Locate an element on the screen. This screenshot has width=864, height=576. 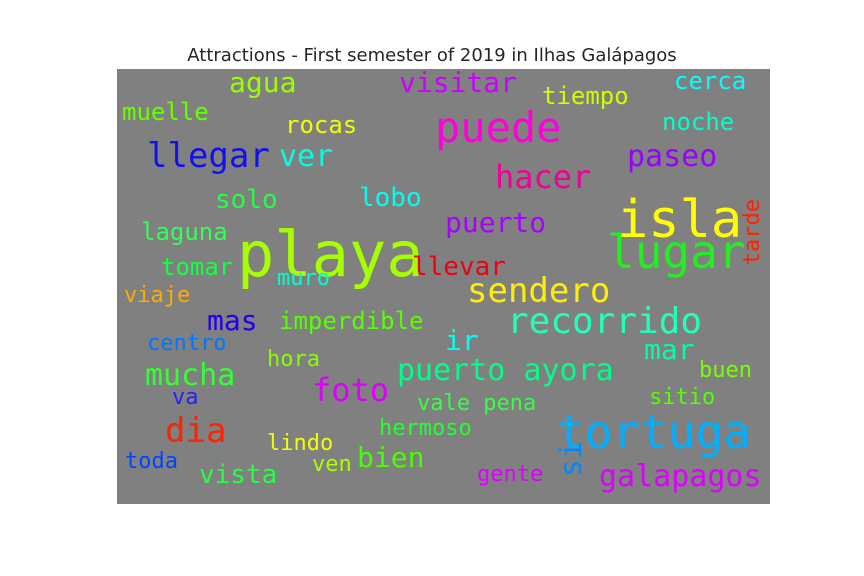
word-mucha: mucha is located at coordinates (190, 375).